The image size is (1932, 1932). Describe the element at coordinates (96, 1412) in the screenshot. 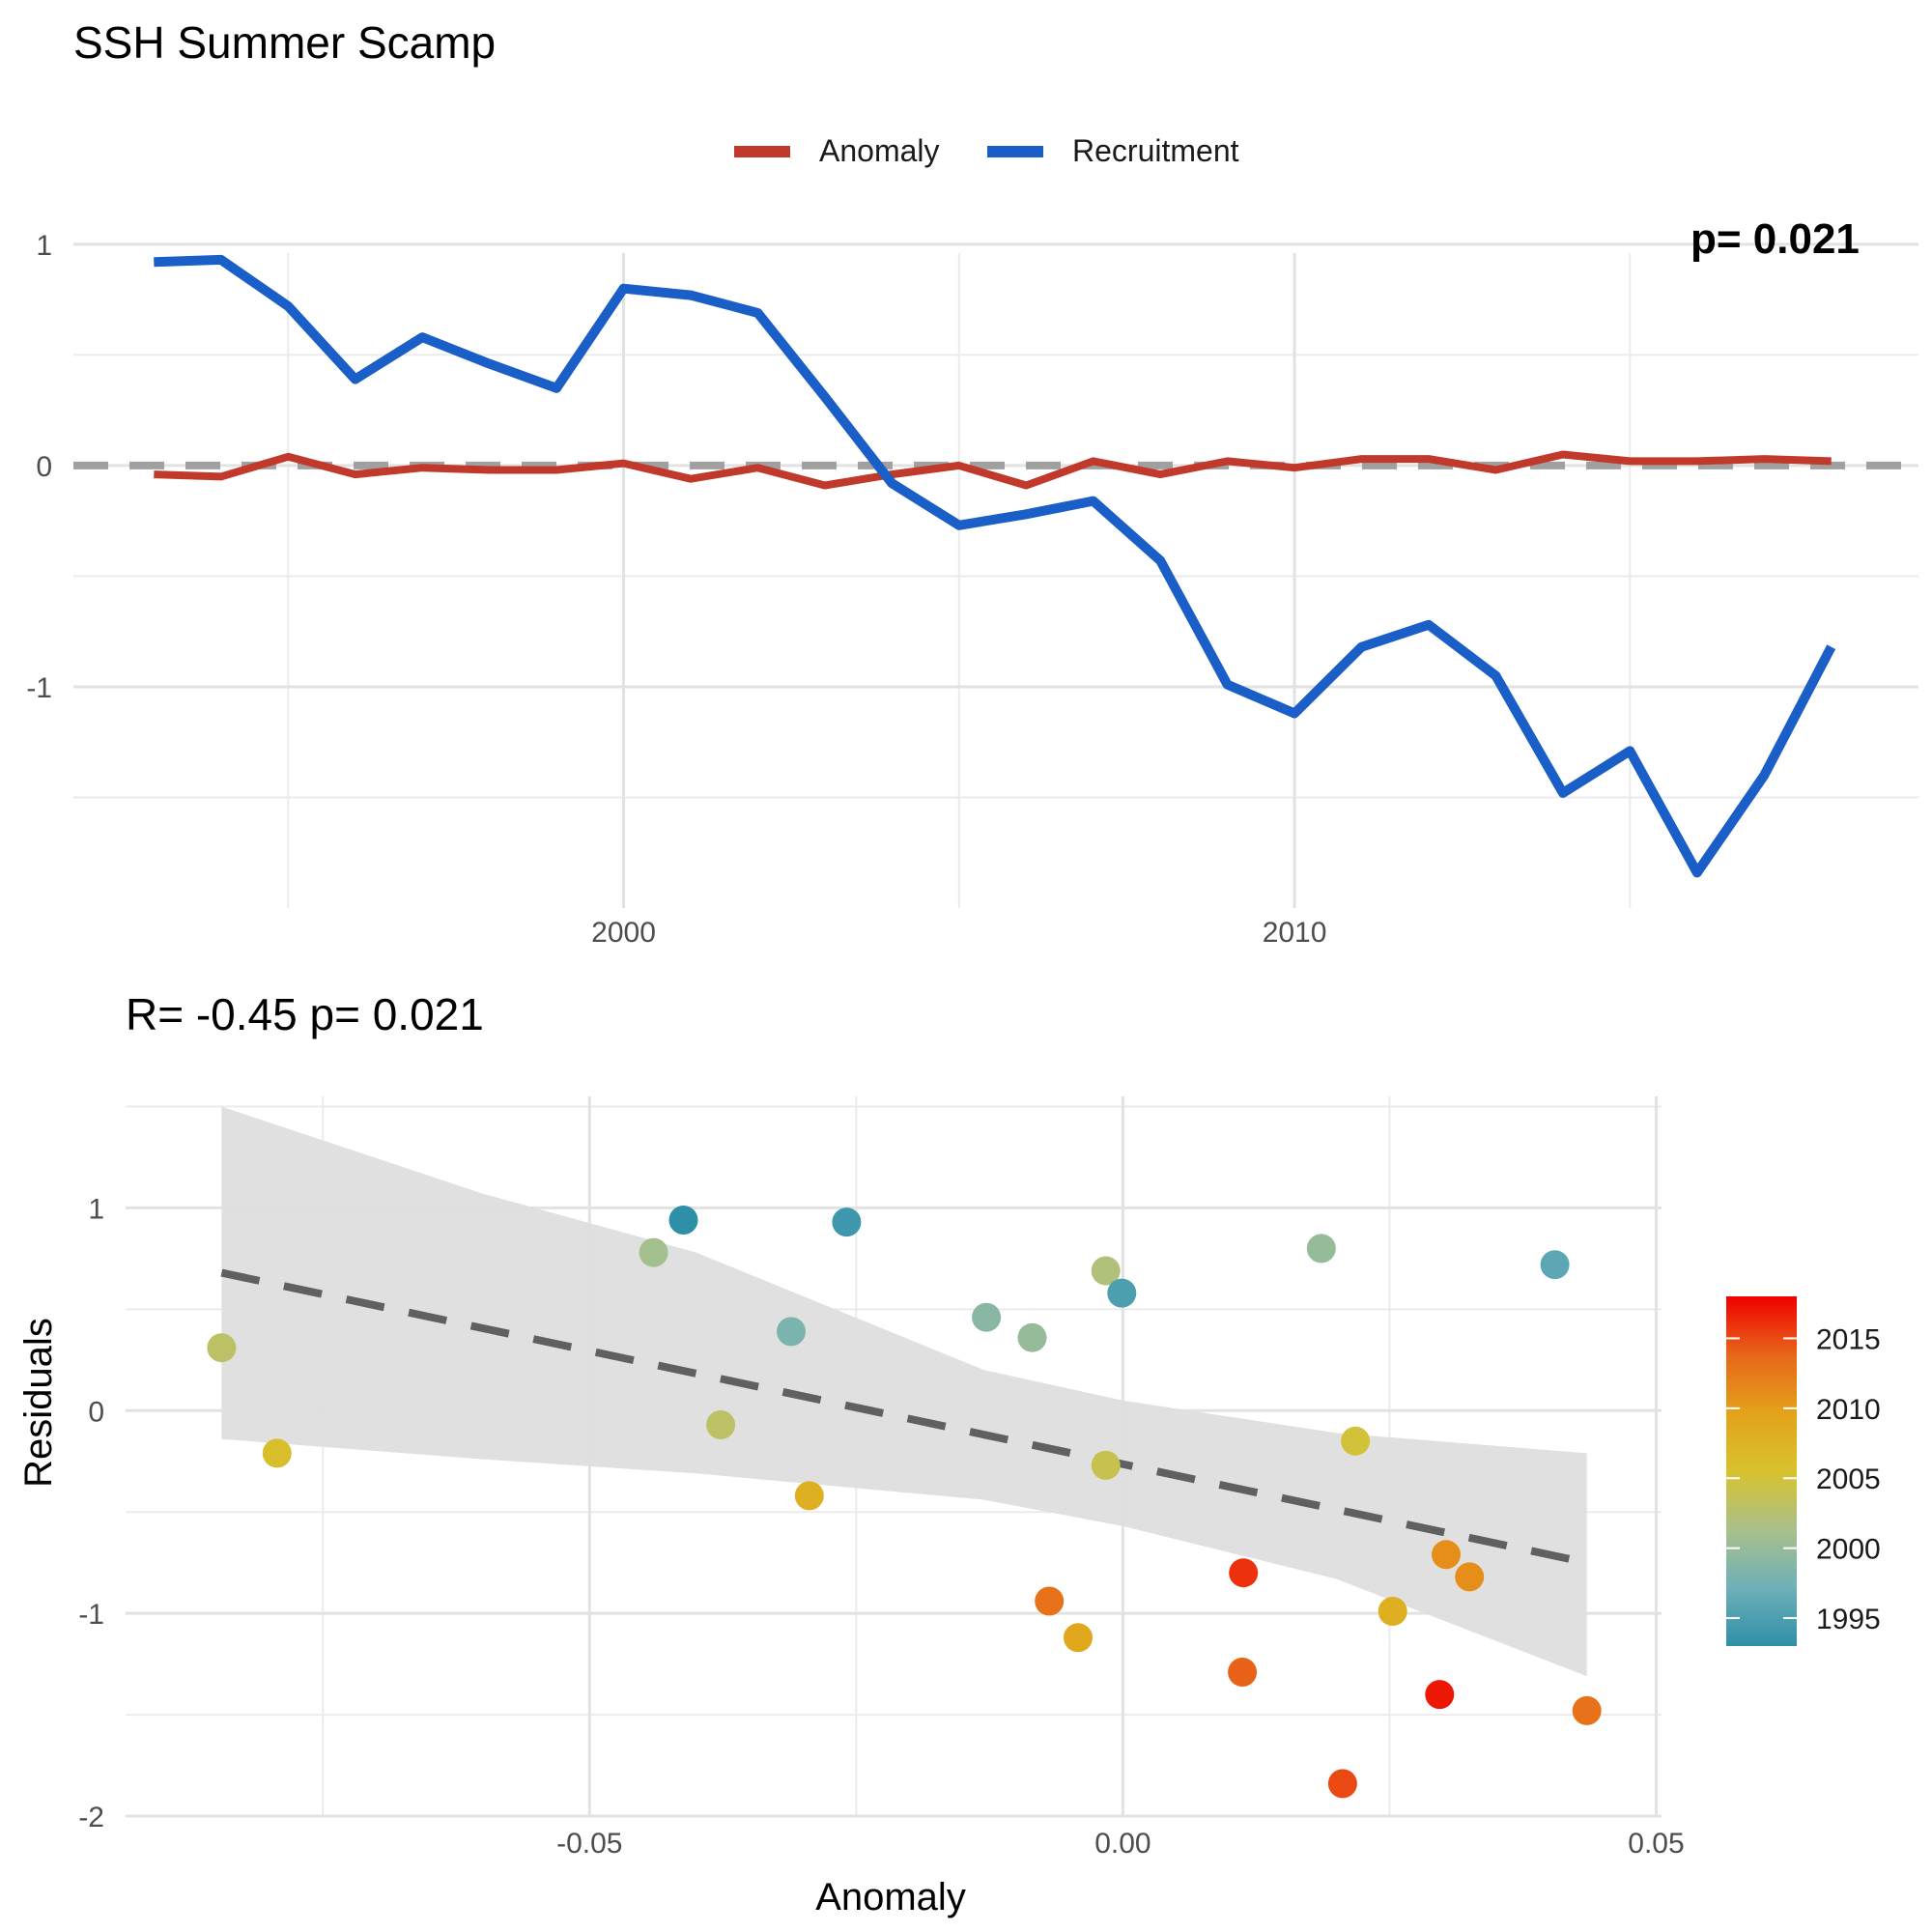

I see `bottom-y-tick-label: 0` at that location.